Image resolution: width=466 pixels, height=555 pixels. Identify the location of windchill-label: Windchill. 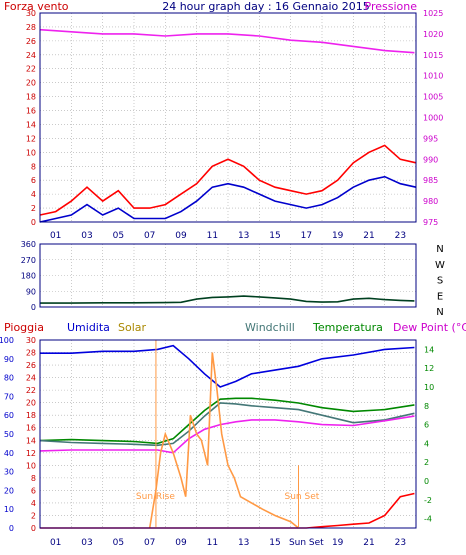
(270, 327).